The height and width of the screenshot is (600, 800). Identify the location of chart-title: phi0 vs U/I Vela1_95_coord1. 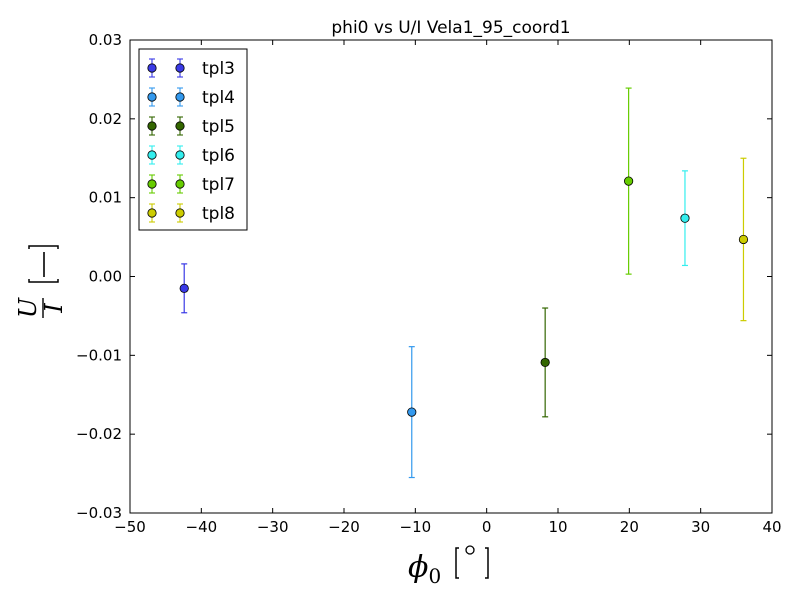
(450, 28).